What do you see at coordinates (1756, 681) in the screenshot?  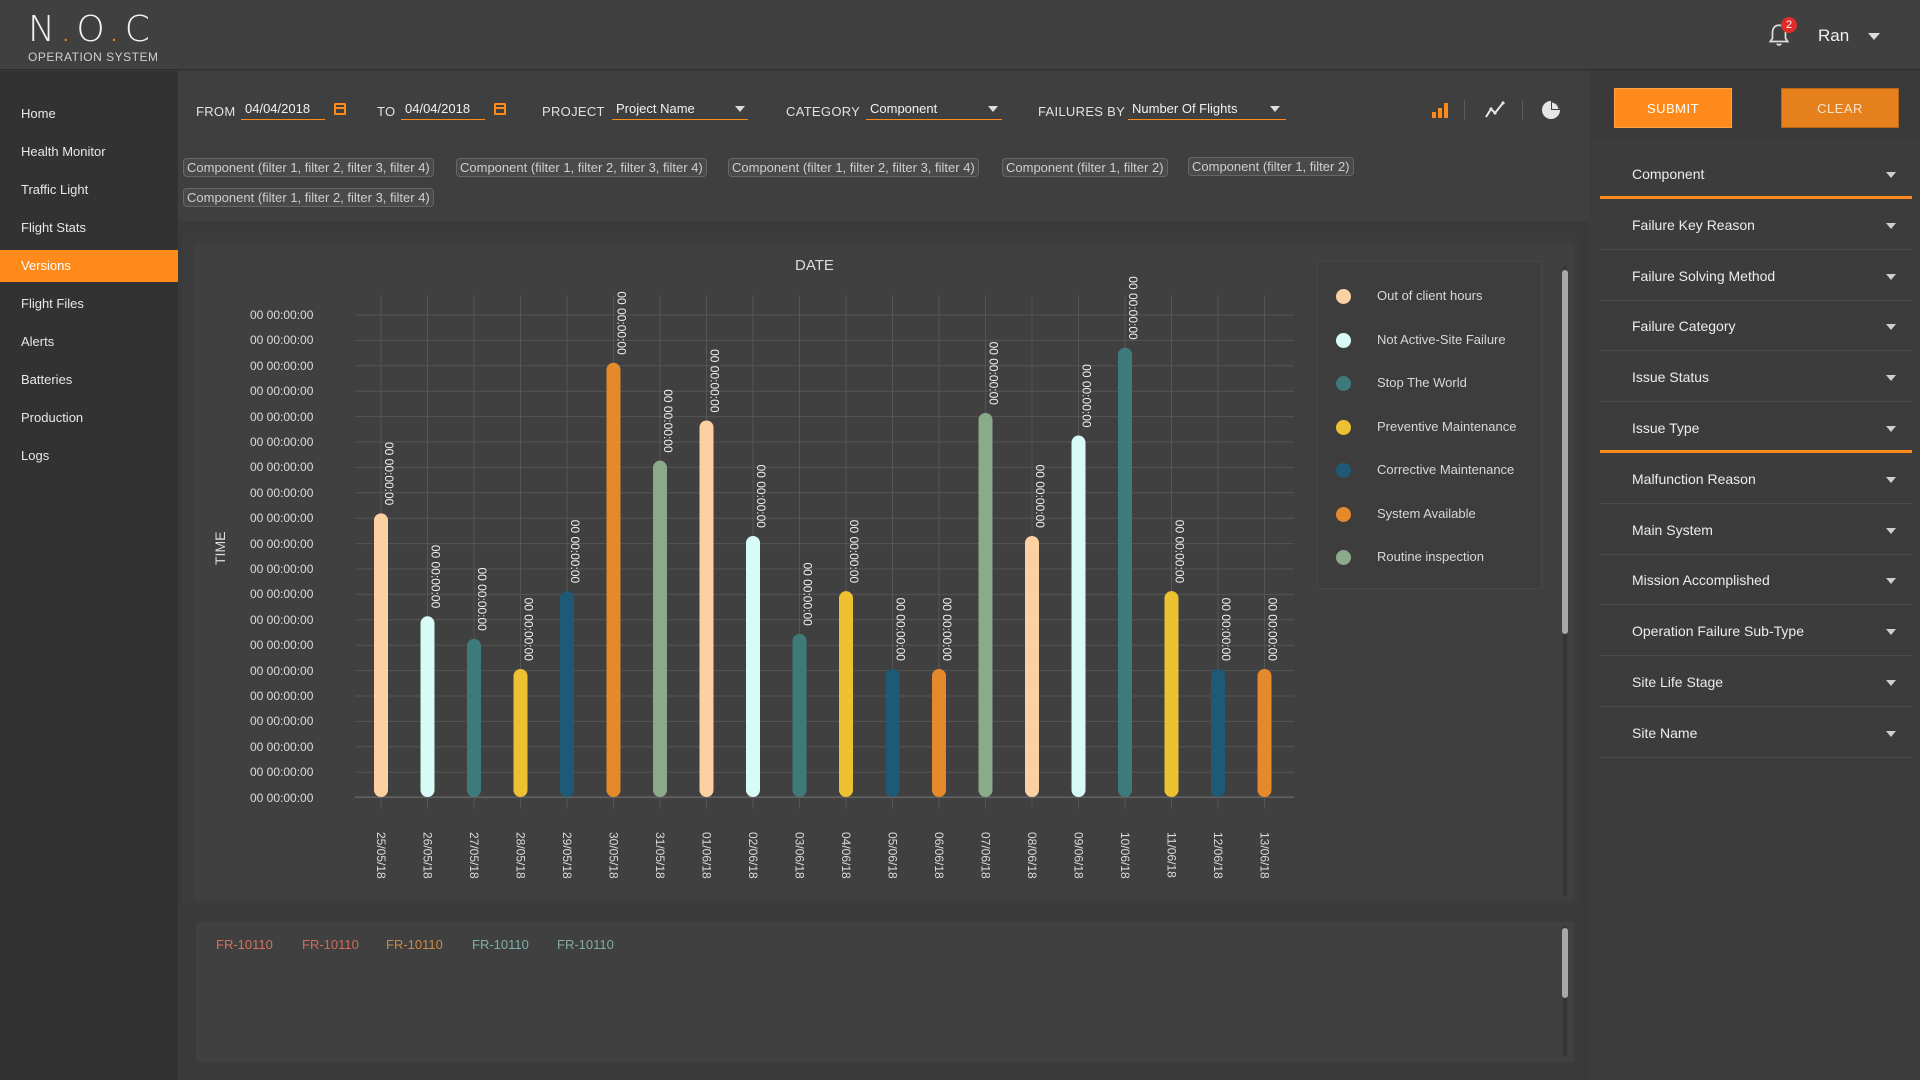 I see `filter-dropdown-site-life-stage: Site Life Stage` at bounding box center [1756, 681].